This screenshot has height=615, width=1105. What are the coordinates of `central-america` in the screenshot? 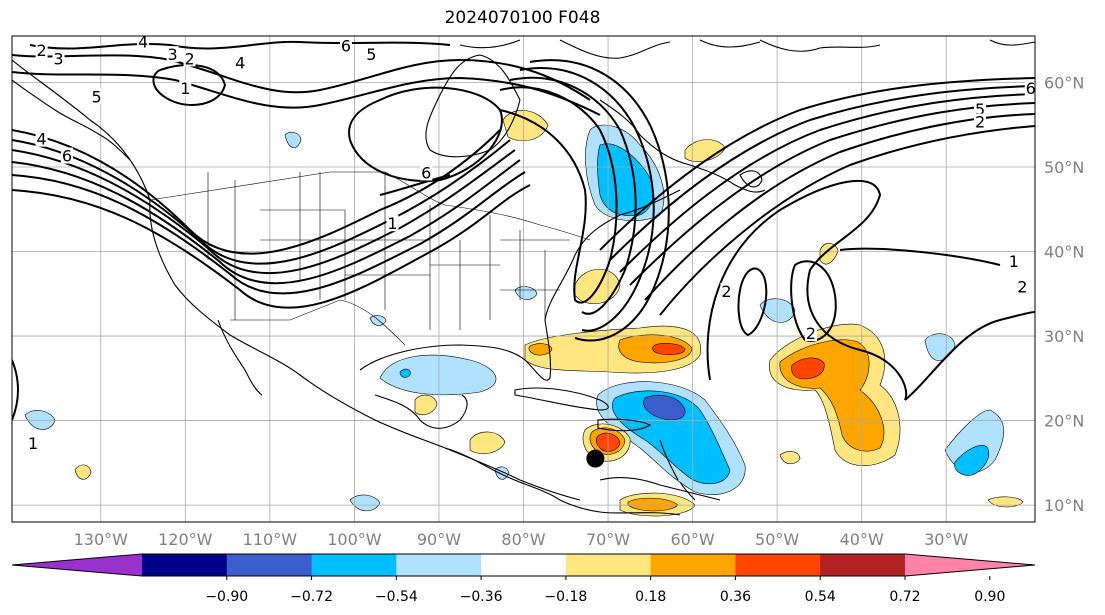 It's located at (562, 481).